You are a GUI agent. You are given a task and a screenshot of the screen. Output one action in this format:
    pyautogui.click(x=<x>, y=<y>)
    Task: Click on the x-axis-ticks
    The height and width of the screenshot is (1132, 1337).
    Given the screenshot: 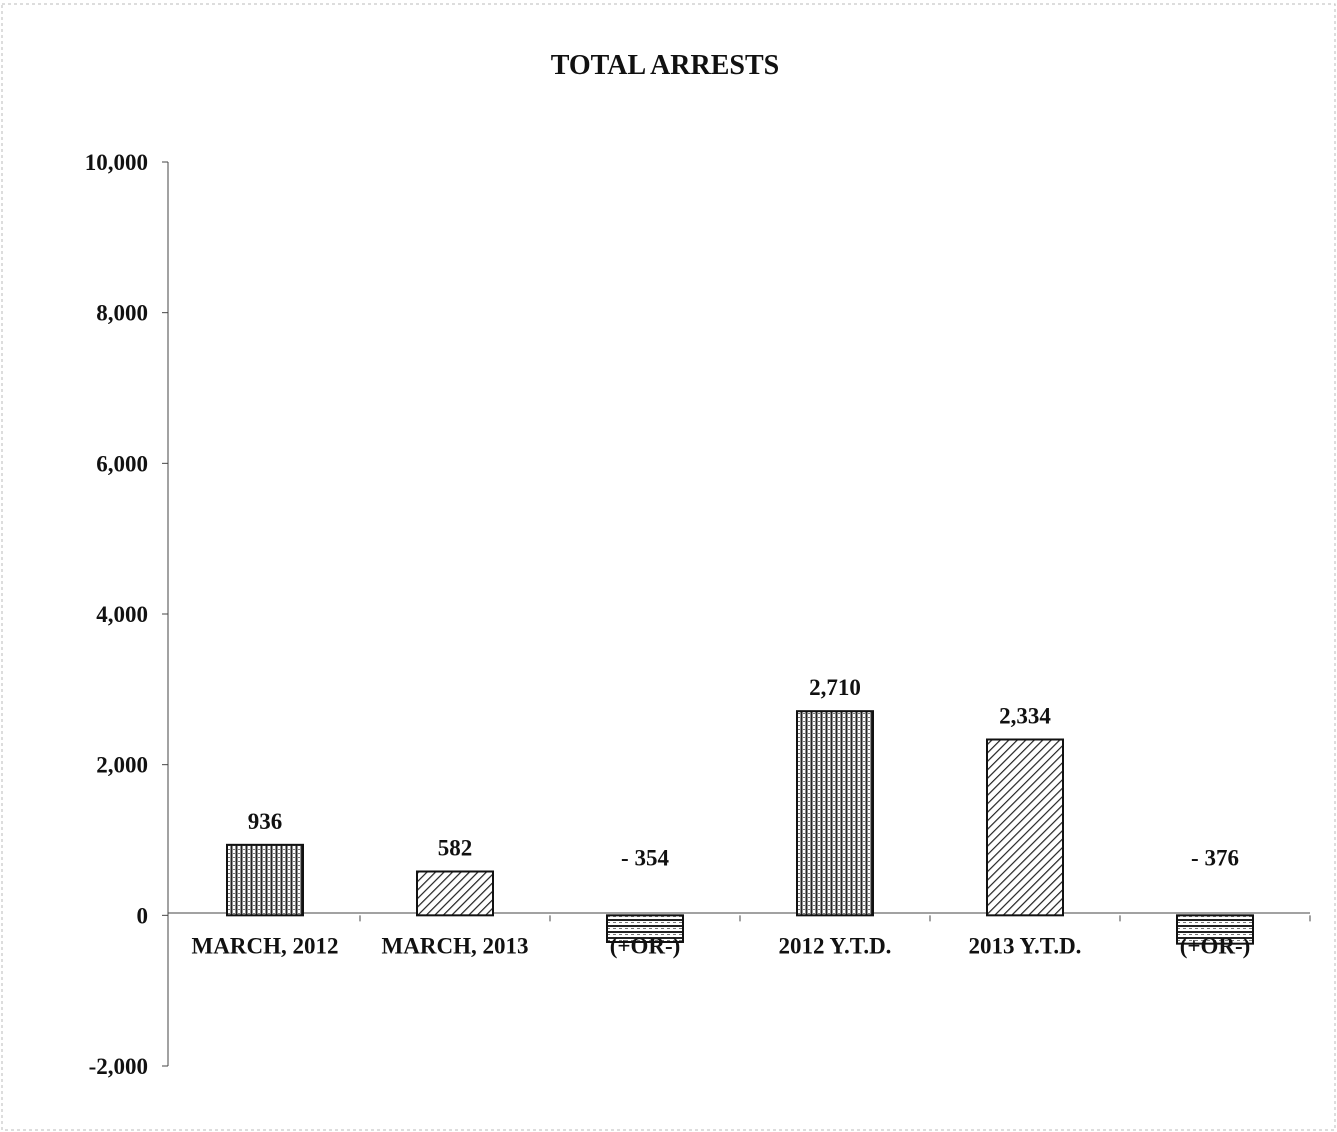 What is the action you would take?
    pyautogui.click(x=835, y=918)
    